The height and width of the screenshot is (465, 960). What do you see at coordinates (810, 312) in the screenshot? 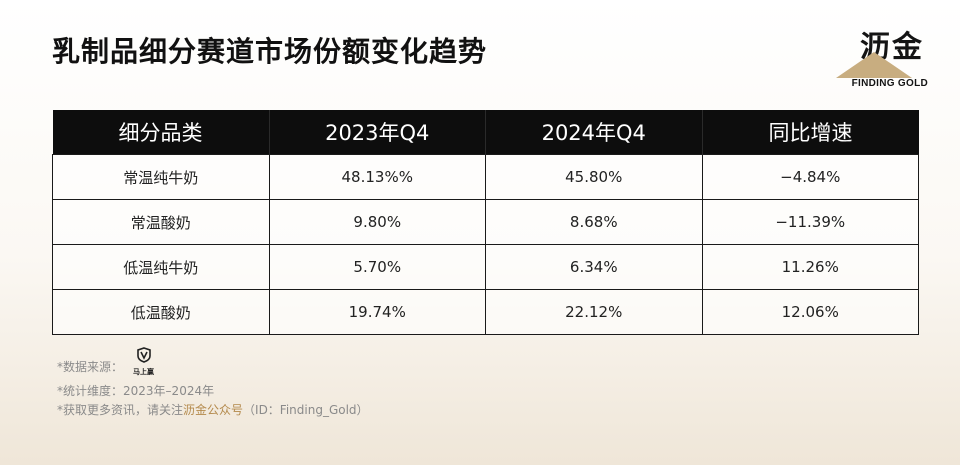
I see `cell-yoy: 12.06%` at bounding box center [810, 312].